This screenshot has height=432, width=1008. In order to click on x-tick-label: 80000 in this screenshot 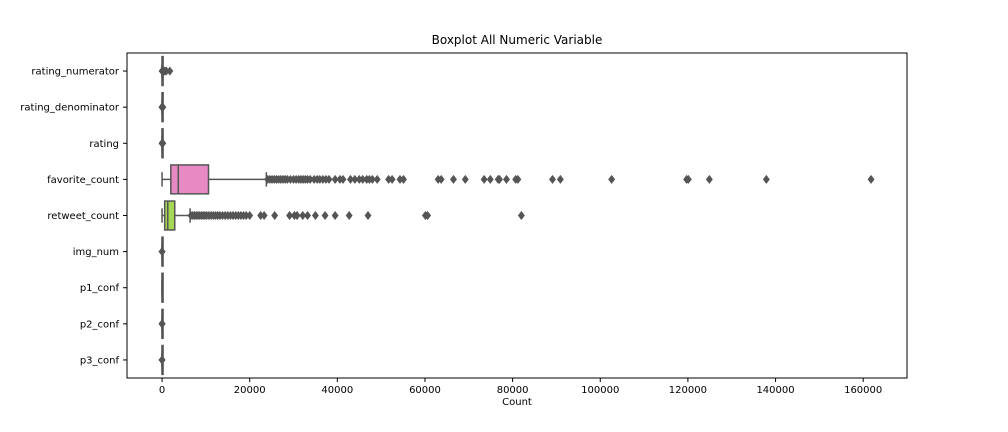, I will do `click(513, 390)`.